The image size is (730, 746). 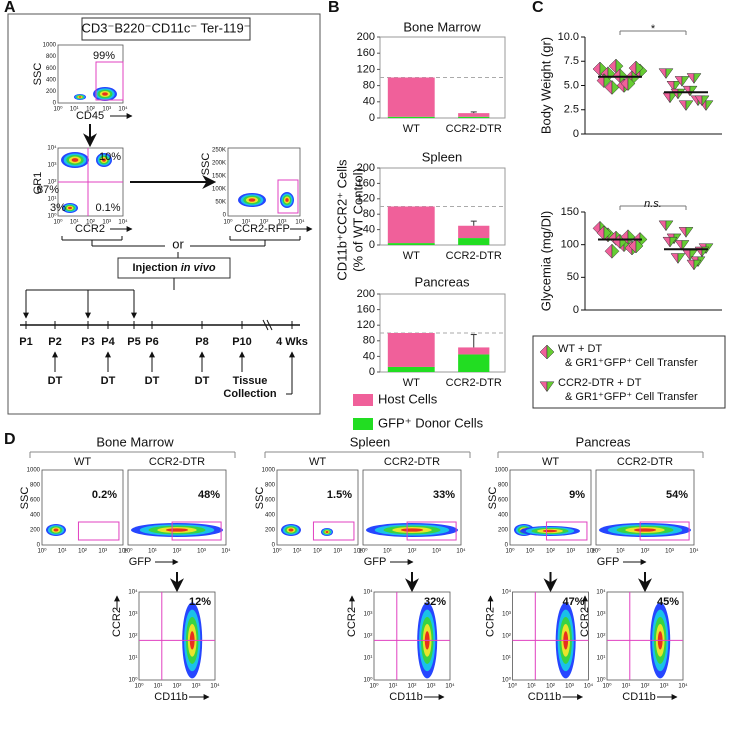 What do you see at coordinates (411, 129) in the screenshot?
I see `x-tick-label: WT` at bounding box center [411, 129].